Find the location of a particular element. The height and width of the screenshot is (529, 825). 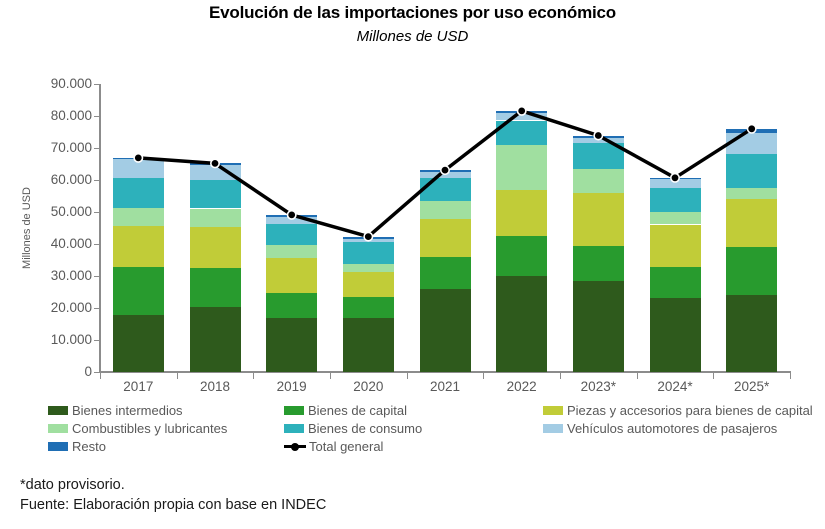

chart-subtitle: Millones de USD is located at coordinates (412, 36).